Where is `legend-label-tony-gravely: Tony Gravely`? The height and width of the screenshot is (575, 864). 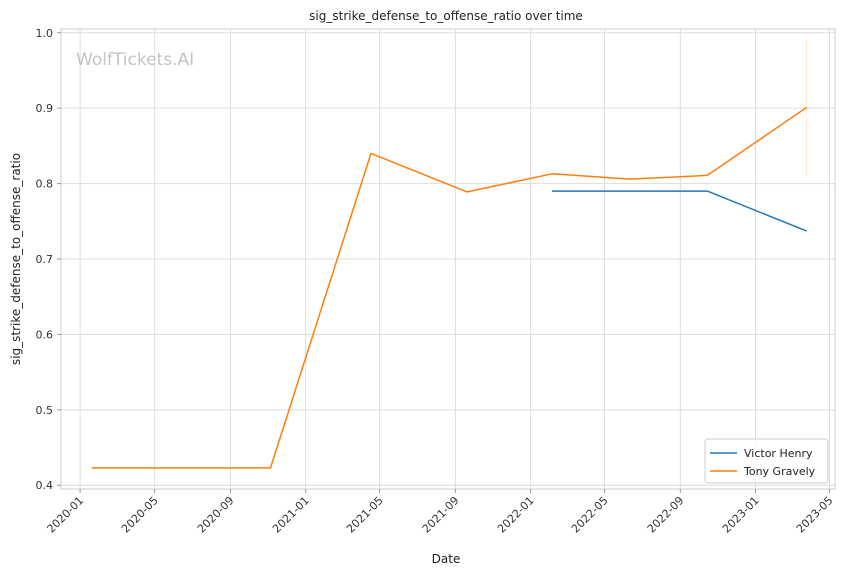 legend-label-tony-gravely: Tony Gravely is located at coordinates (779, 471).